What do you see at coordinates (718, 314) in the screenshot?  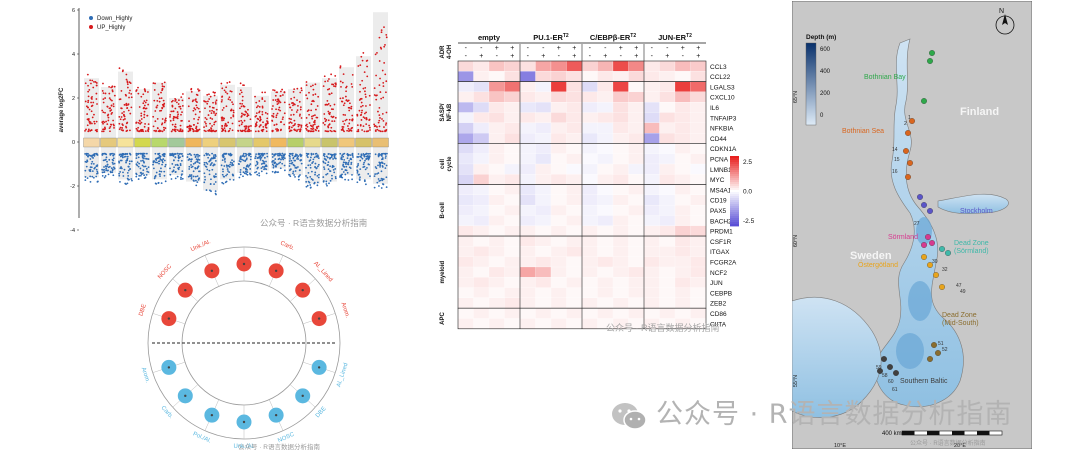 I see `heatmap-row-label: CD86` at bounding box center [718, 314].